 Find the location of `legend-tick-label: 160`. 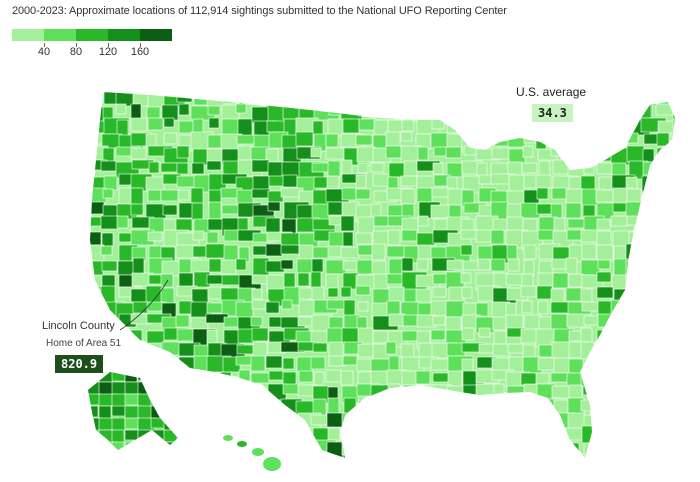

legend-tick-label: 160 is located at coordinates (140, 52).